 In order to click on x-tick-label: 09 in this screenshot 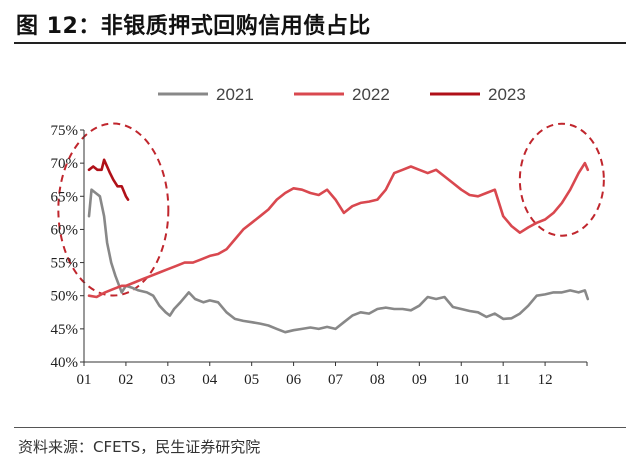, I will do `click(419, 380)`.